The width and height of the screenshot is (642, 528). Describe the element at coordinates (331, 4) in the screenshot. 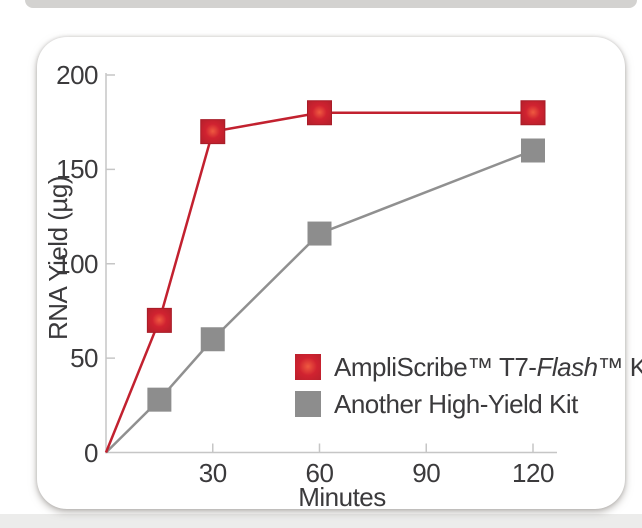

I see `adjacent-card-bottom-edge` at that location.